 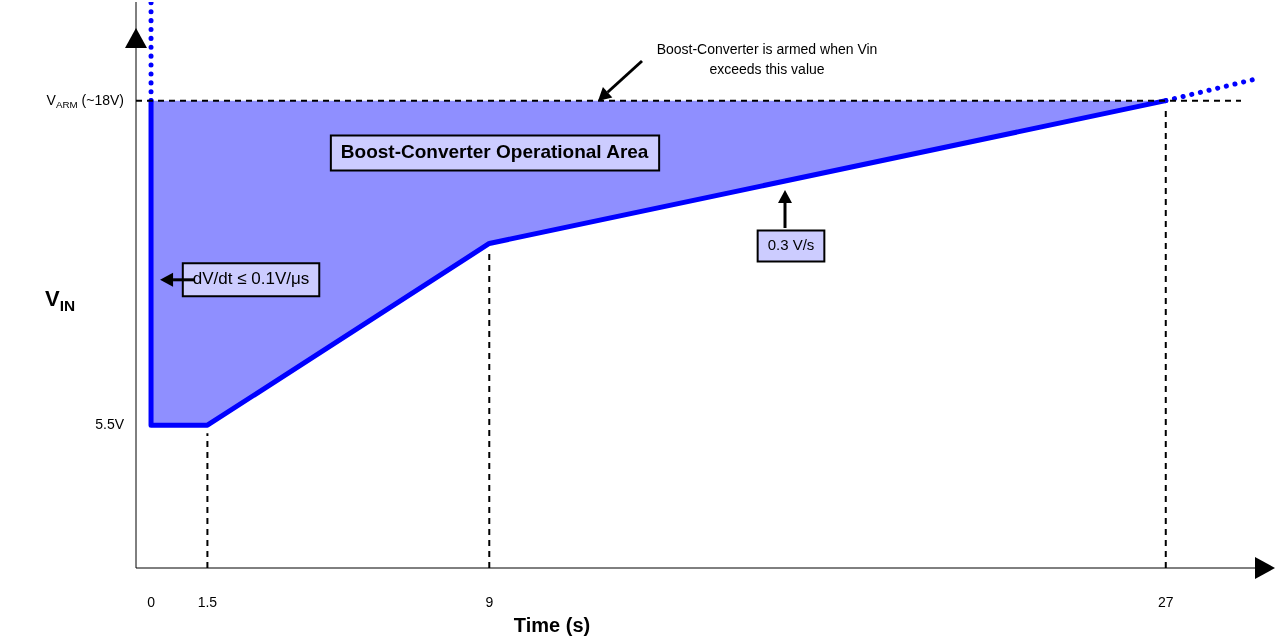 What do you see at coordinates (494, 152) in the screenshot?
I see `annotation: Boost-Converter Operational Area` at bounding box center [494, 152].